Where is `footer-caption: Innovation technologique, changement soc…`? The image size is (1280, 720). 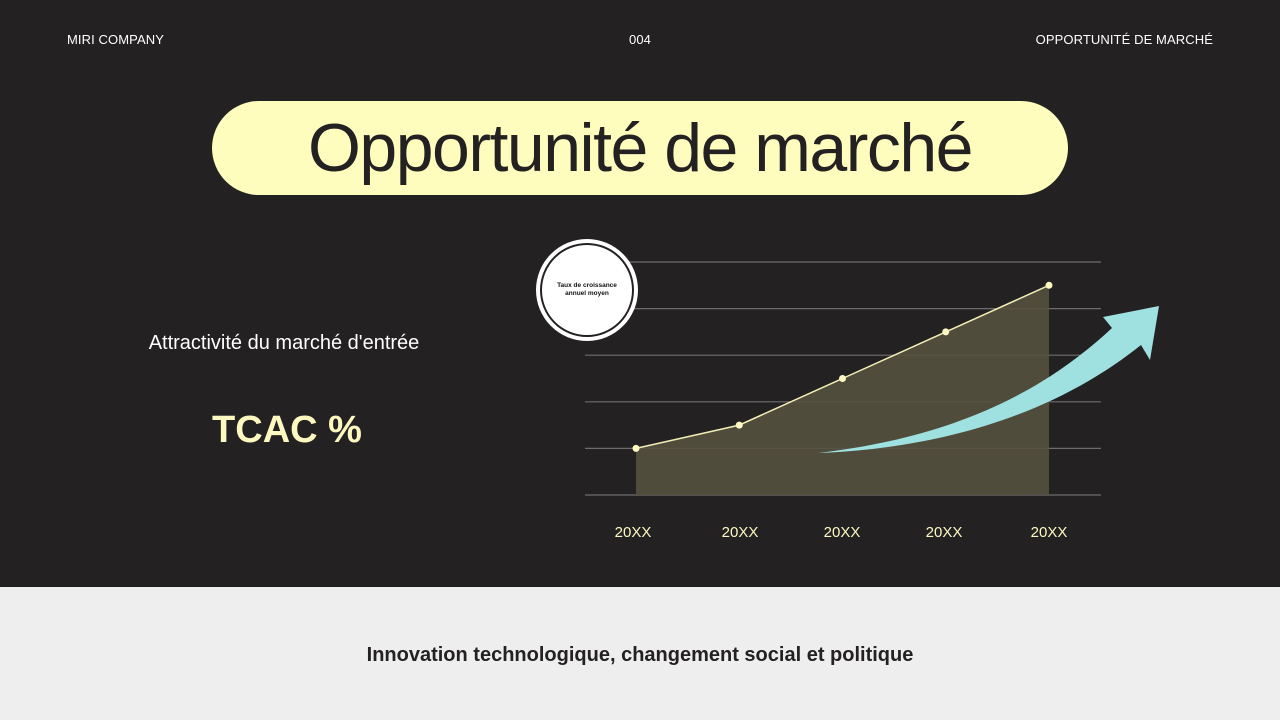 footer-caption: Innovation technologique, changement soc… is located at coordinates (640, 655).